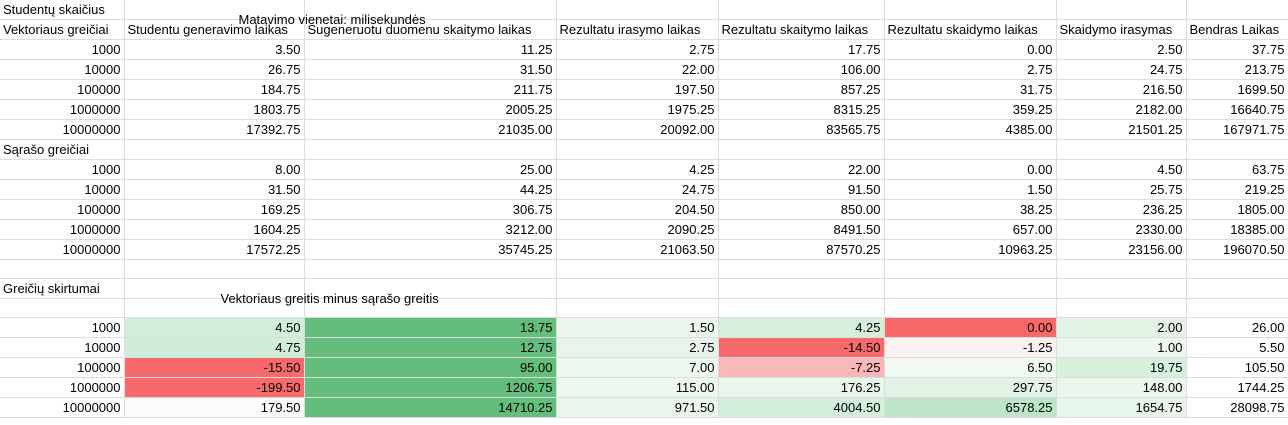 The image size is (1288, 425). What do you see at coordinates (275, 13) in the screenshot?
I see `units-label-cell: Matavimo vienetai: milisekundės` at bounding box center [275, 13].